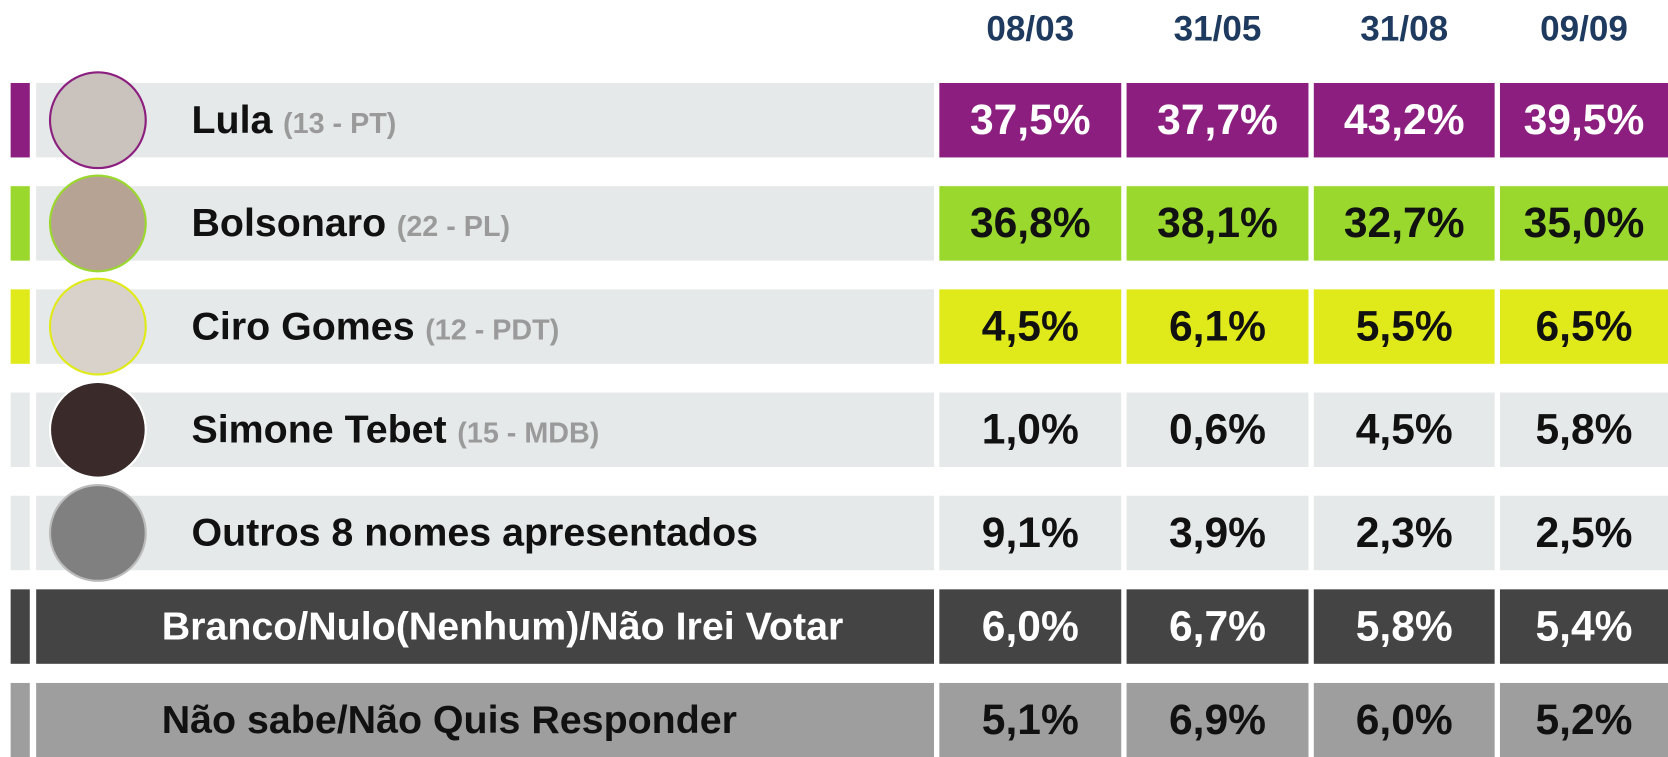  I want to click on value-cell: 5,4%, so click(1583, 626).